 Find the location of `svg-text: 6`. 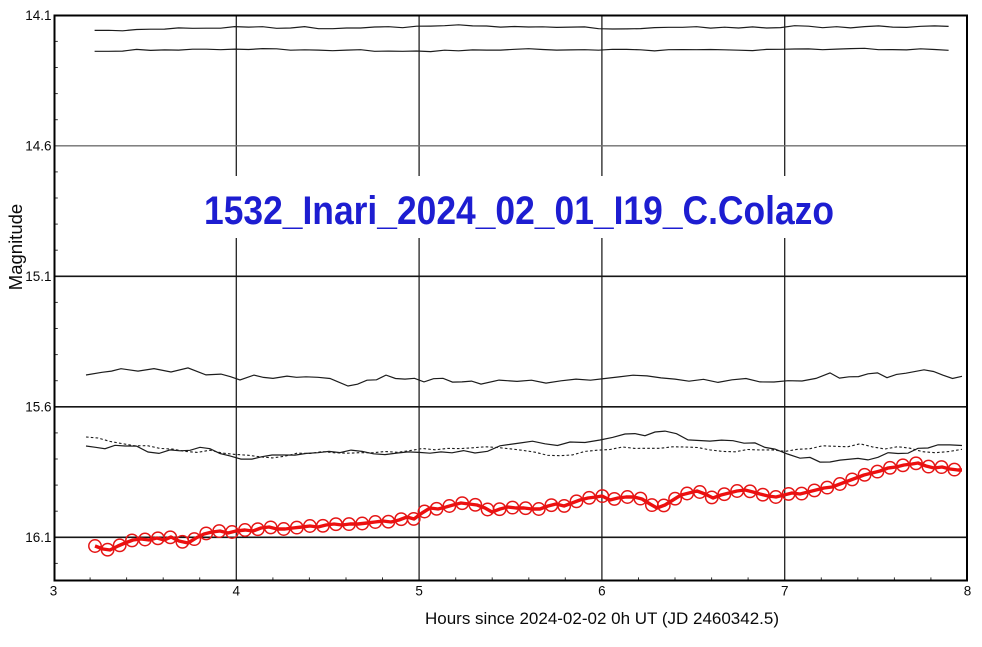

svg-text: 6 is located at coordinates (602, 591).